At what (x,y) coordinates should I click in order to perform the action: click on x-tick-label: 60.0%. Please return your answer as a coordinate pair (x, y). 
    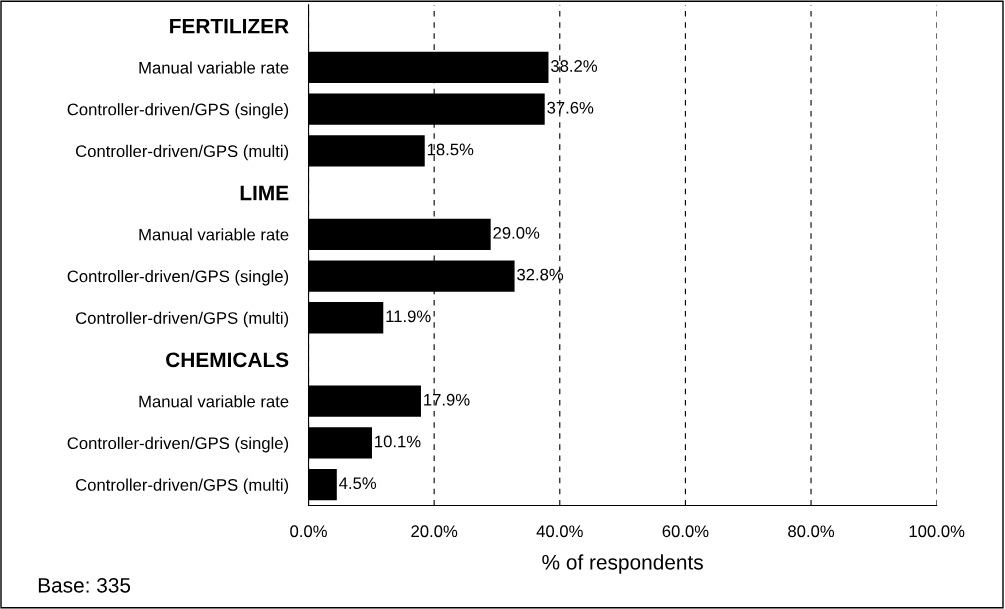
    Looking at the image, I should click on (685, 531).